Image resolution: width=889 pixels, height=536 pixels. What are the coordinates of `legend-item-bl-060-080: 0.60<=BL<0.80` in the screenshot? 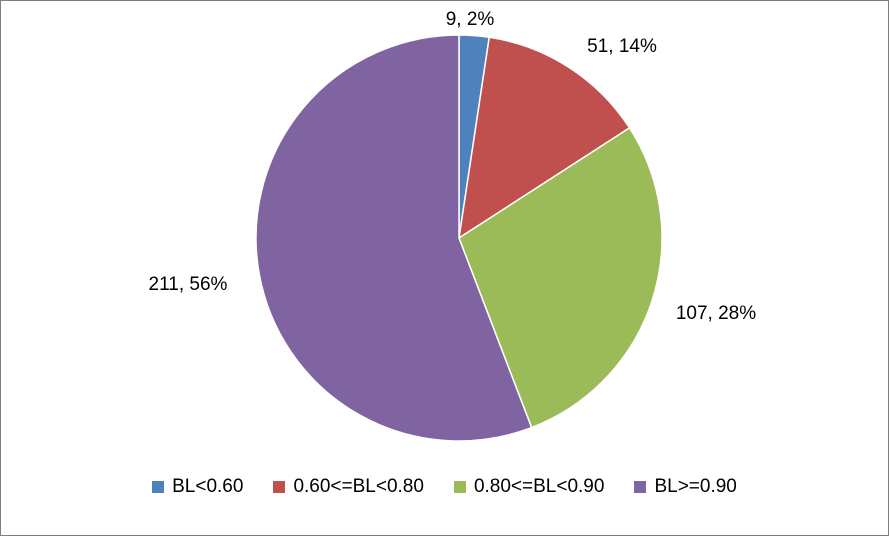 It's located at (348, 487).